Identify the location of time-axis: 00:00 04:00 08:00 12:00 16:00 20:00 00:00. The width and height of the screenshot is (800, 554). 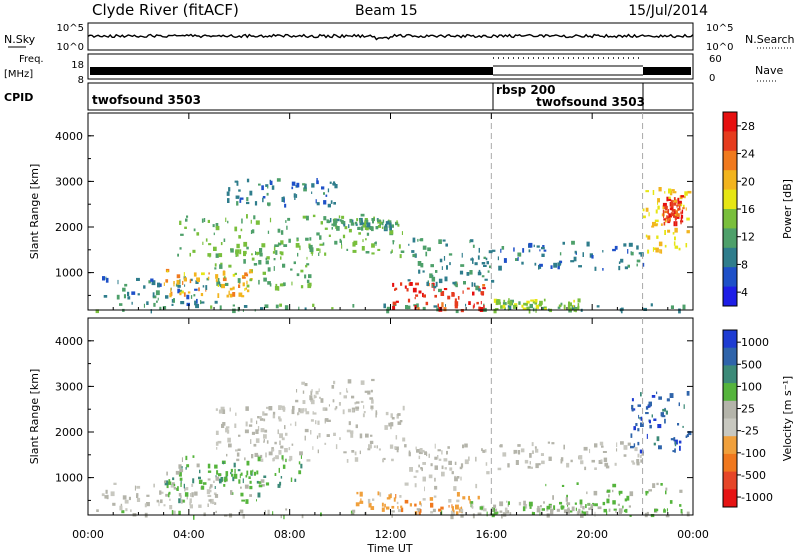
(390, 534).